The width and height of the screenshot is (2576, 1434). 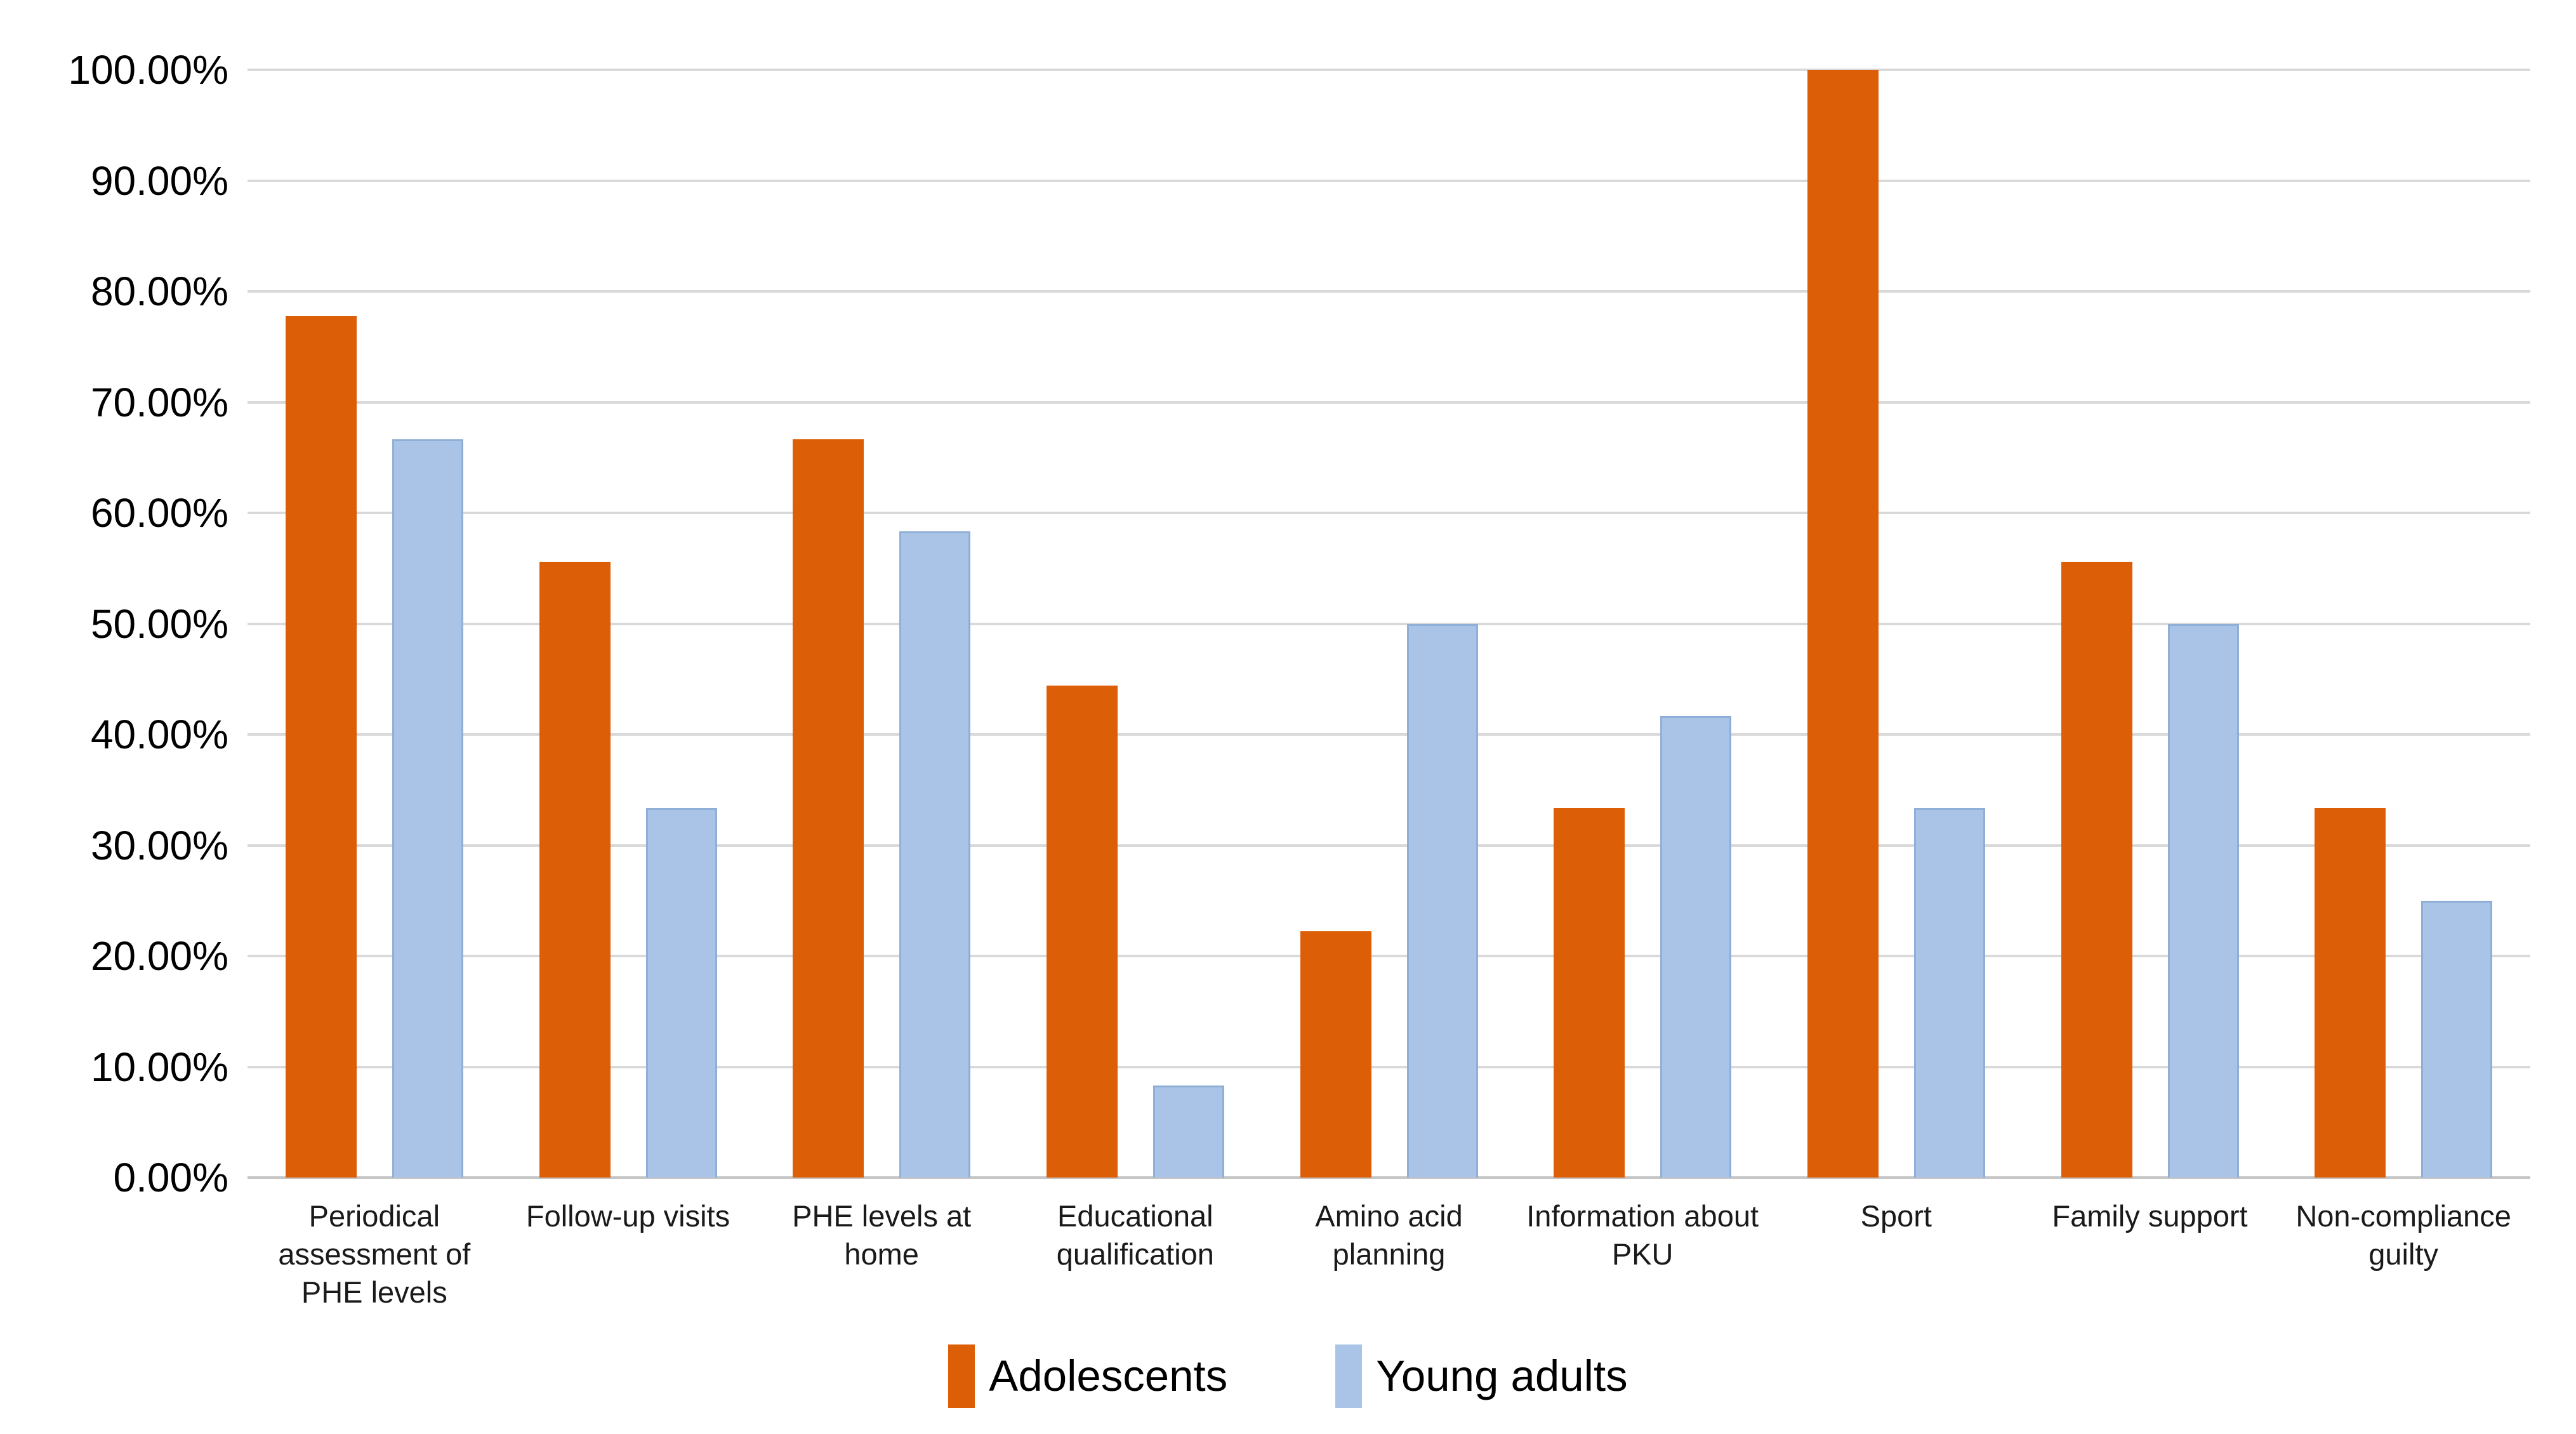 What do you see at coordinates (159, 291) in the screenshot?
I see `y-tick-label-80: 80.00%` at bounding box center [159, 291].